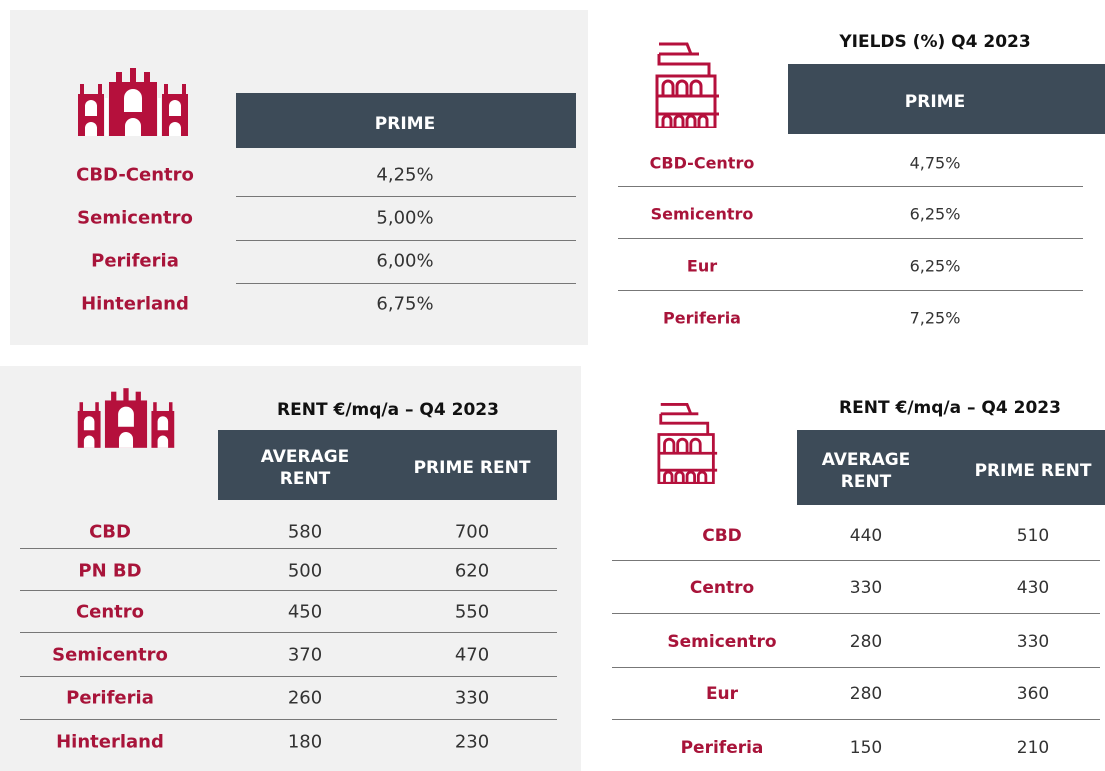 Image resolution: width=1105 pixels, height=771 pixels. Describe the element at coordinates (1033, 588) in the screenshot. I see `cell-value: 430` at that location.